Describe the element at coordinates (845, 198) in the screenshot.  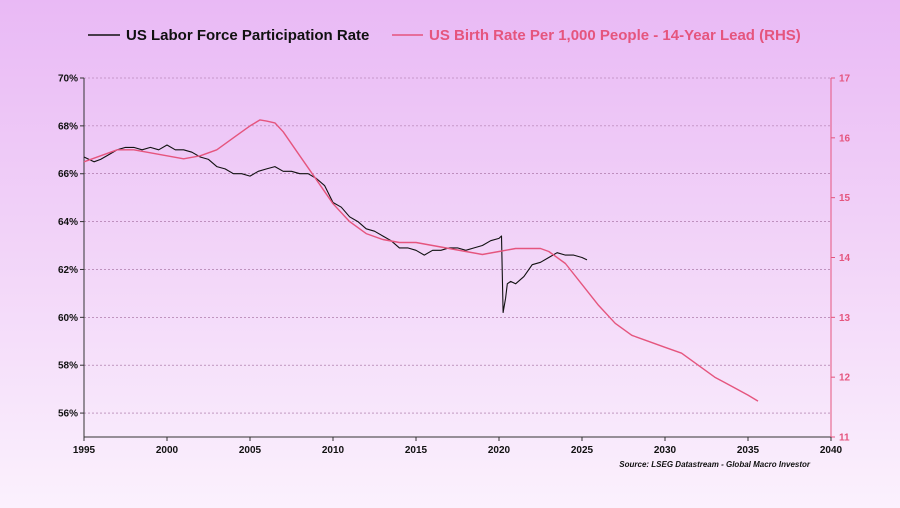
I see `right-tick-label-15: 15` at that location.